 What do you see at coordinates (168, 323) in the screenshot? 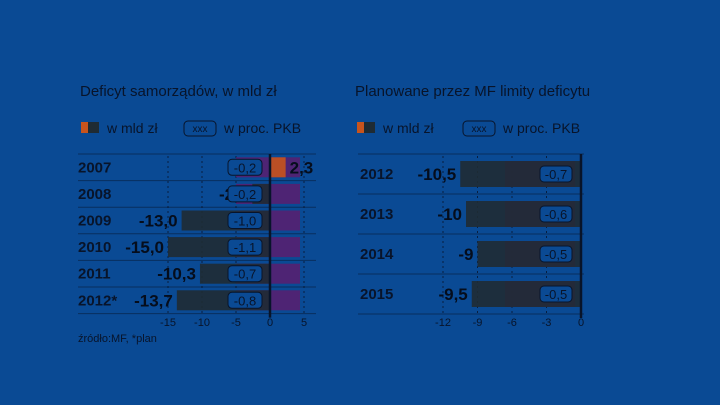
I see `x-tick-label: -15` at bounding box center [168, 323].